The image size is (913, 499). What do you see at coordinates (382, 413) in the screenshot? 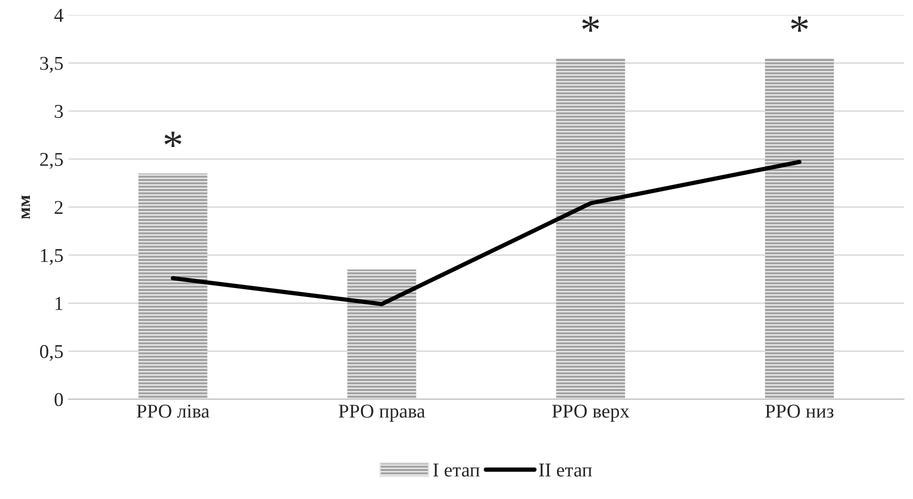
I see `x-tick-label: РРО права` at bounding box center [382, 413].